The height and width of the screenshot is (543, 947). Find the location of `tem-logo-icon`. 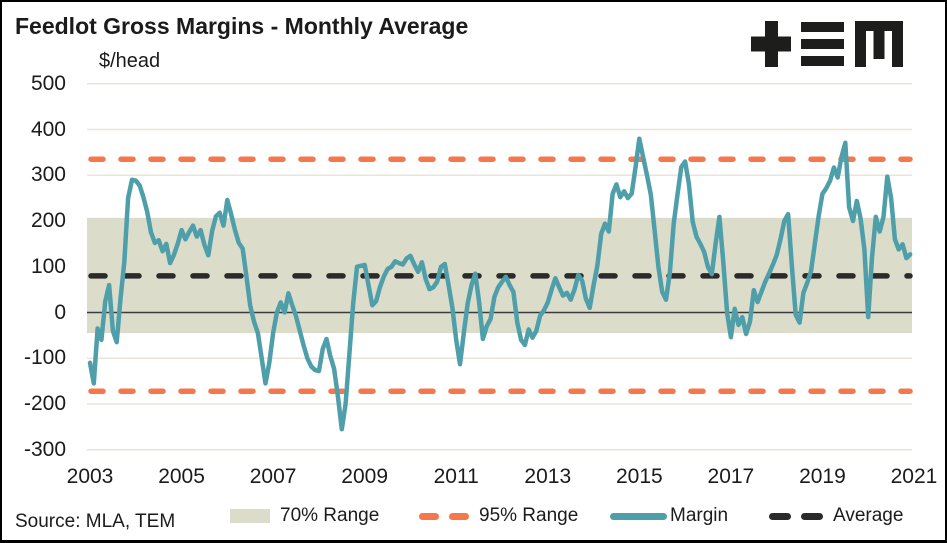

tem-logo-icon is located at coordinates (827, 44).